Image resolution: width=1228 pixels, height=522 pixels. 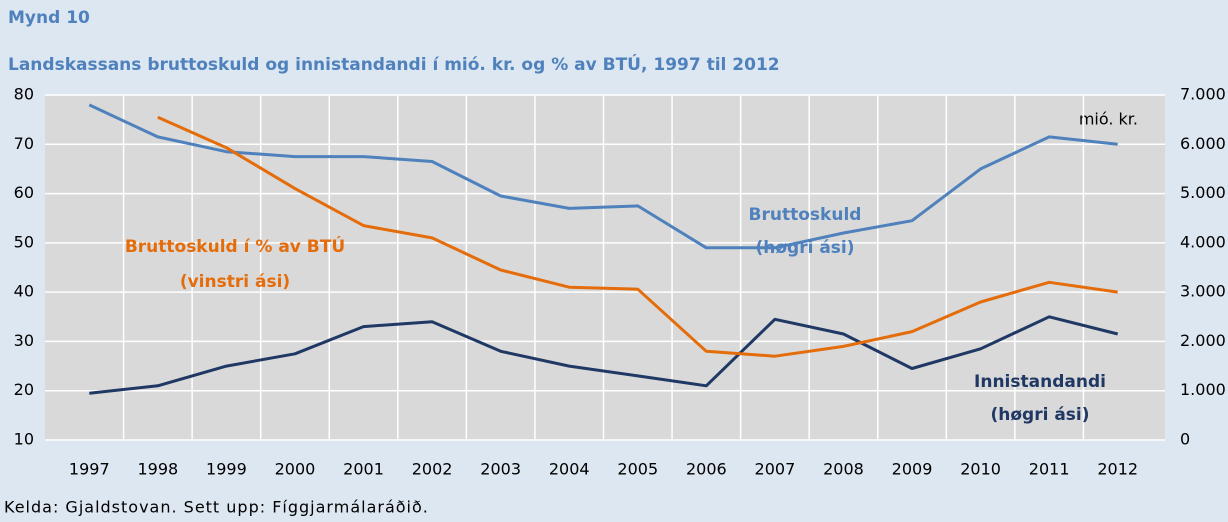 I want to click on annotation: Bruttoskuld í % av BTÚ, so click(x=235, y=246).